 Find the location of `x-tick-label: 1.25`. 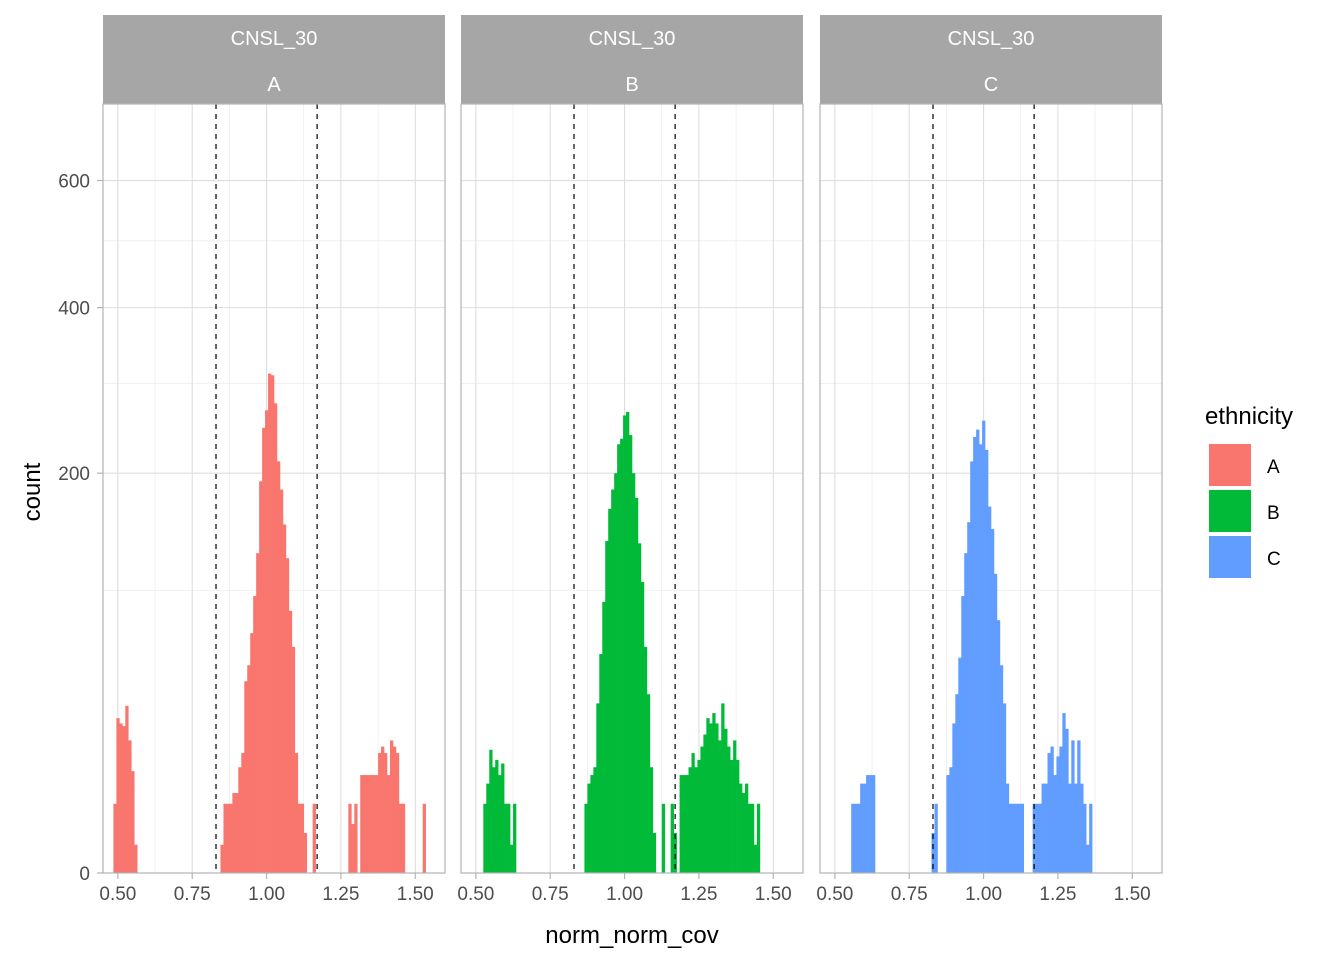

x-tick-label: 1.25 is located at coordinates (340, 894).